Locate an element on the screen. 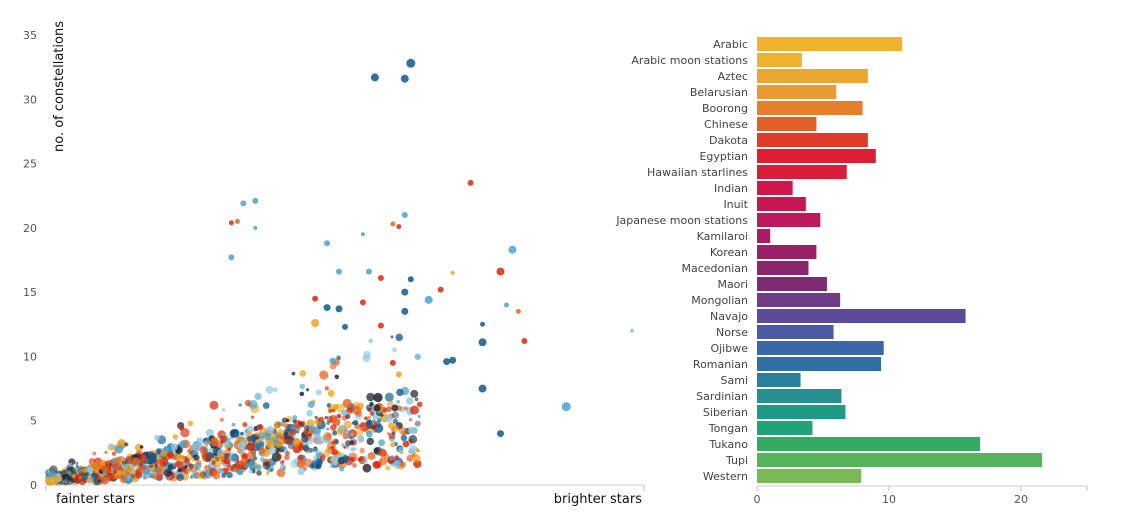  bar-indian is located at coordinates (775, 188).